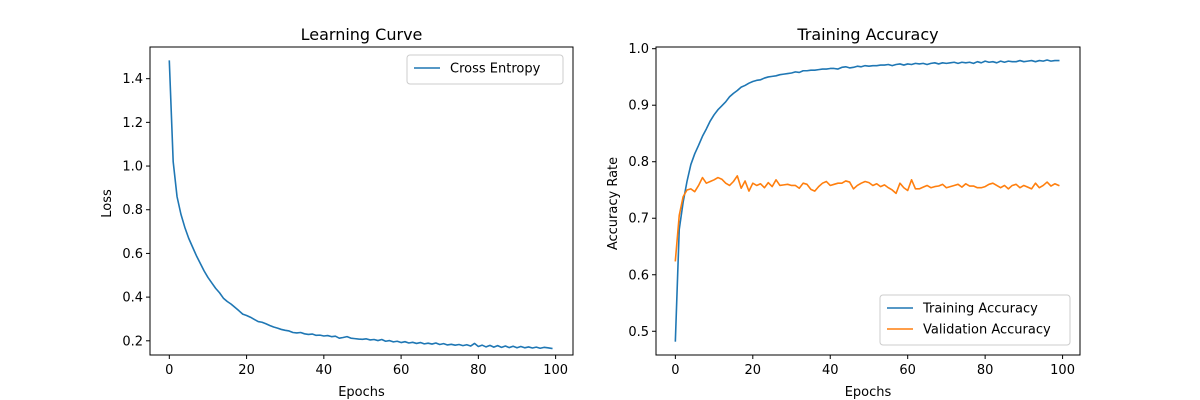 The width and height of the screenshot is (1200, 400). What do you see at coordinates (638, 332) in the screenshot?
I see `y-tick-label: 0.5` at bounding box center [638, 332].